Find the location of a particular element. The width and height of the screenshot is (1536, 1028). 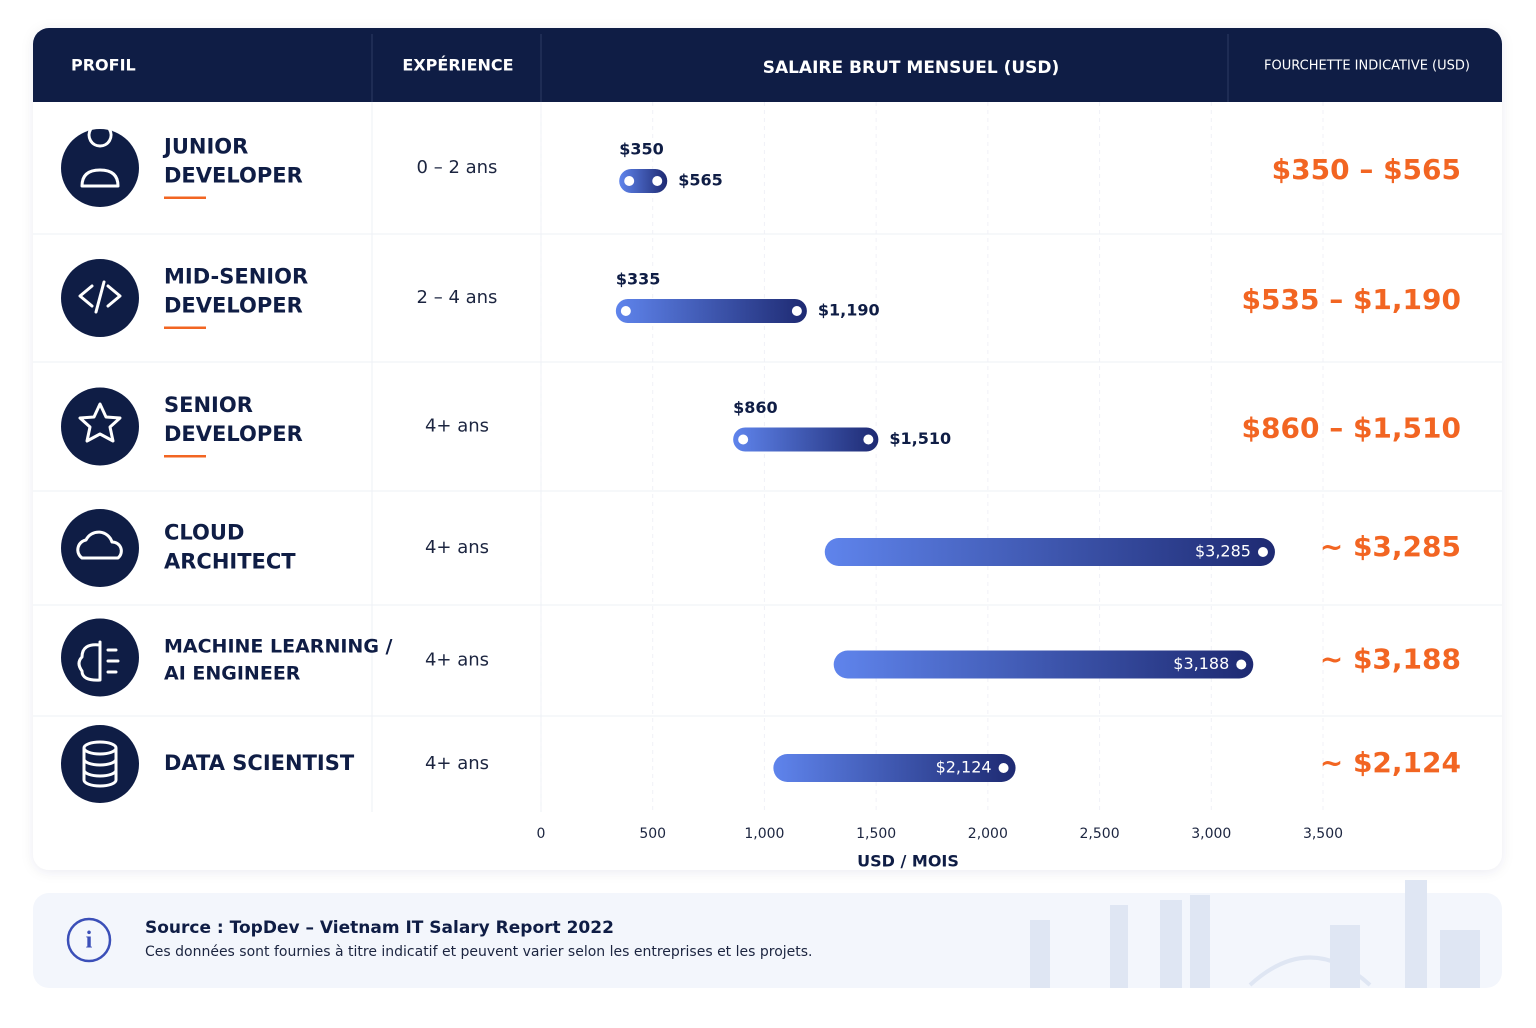

header-cell: SALAIRE BRUT MENSUEL (USD) is located at coordinates (911, 68).